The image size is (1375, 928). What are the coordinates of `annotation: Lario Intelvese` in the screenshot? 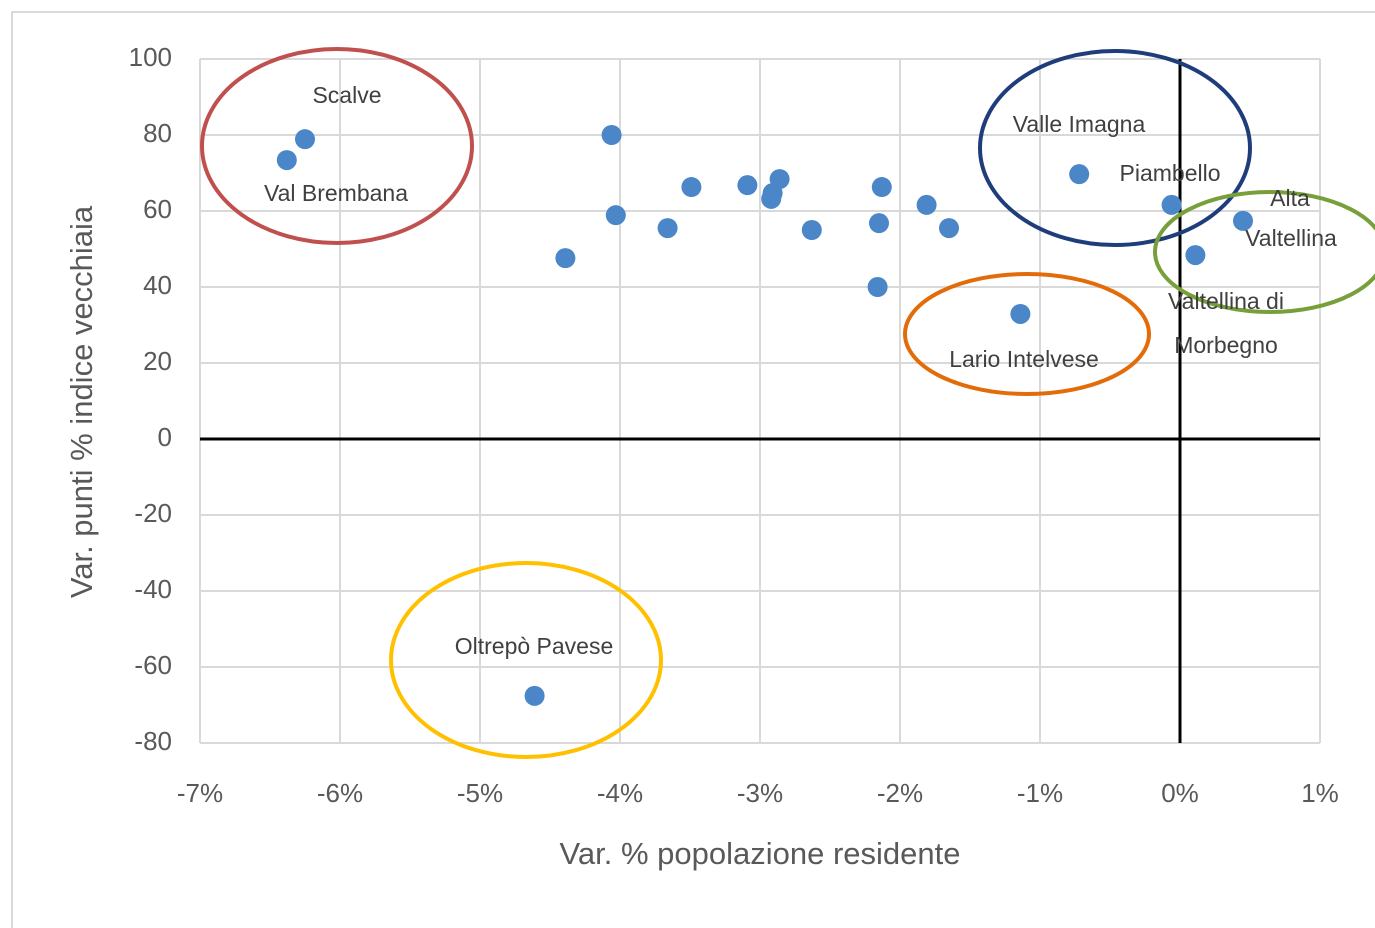 It's located at (1024, 359).